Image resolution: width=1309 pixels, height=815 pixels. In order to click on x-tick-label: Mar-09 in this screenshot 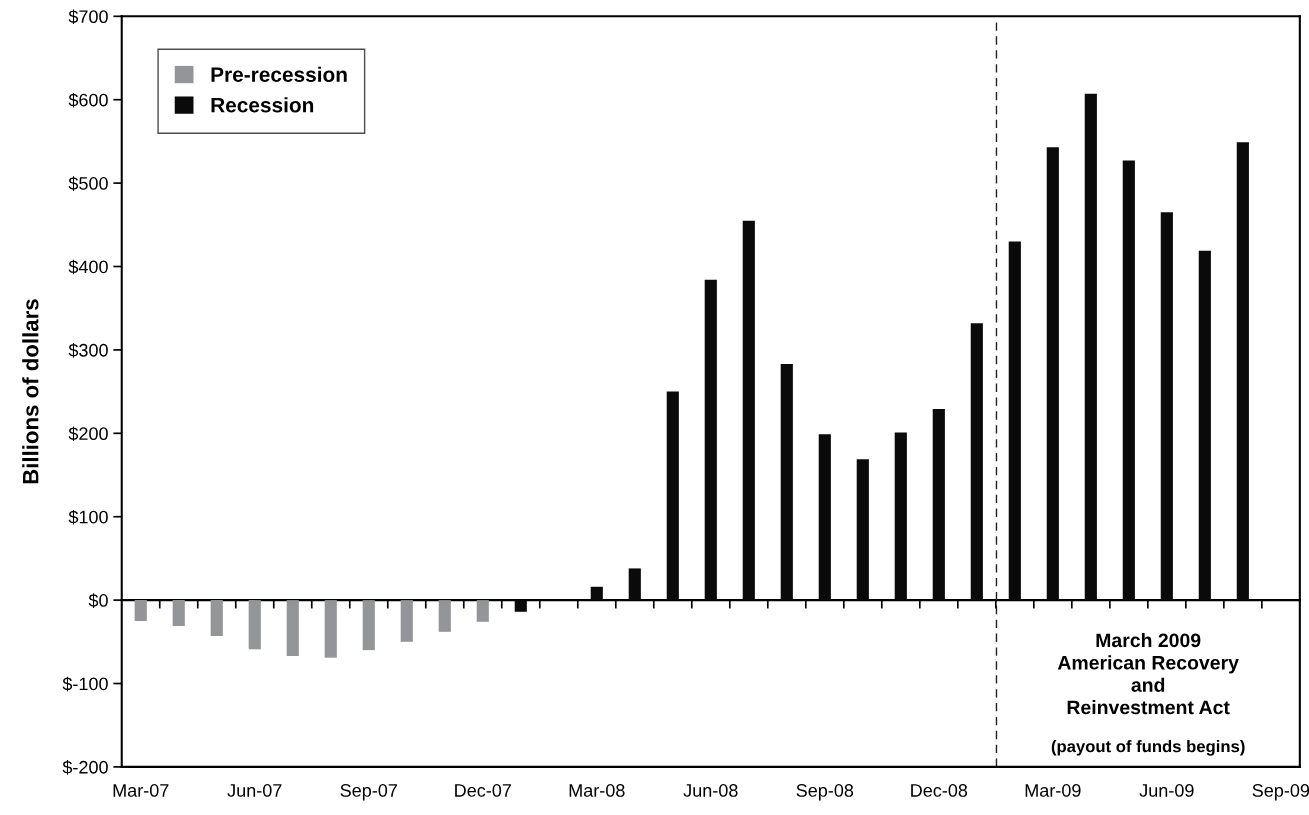, I will do `click(1053, 790)`.